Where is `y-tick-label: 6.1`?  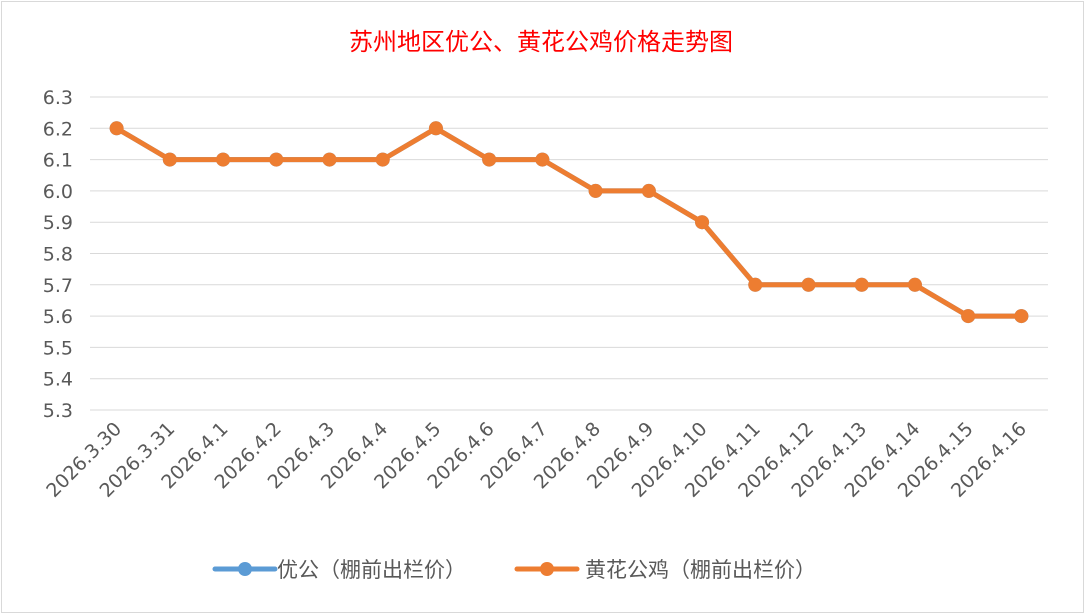
y-tick-label: 6.1 is located at coordinates (58, 161).